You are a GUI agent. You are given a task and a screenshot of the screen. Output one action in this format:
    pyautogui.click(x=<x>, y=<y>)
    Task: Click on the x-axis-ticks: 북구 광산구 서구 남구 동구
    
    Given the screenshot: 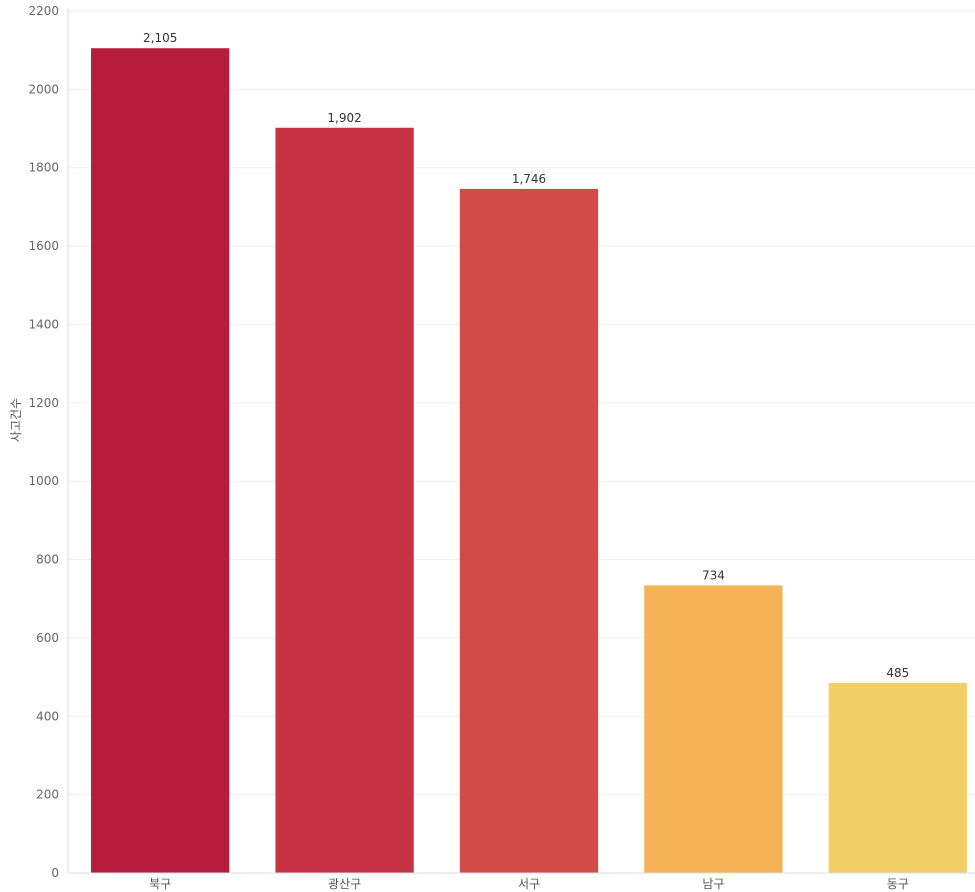 What is the action you would take?
    pyautogui.click(x=529, y=884)
    